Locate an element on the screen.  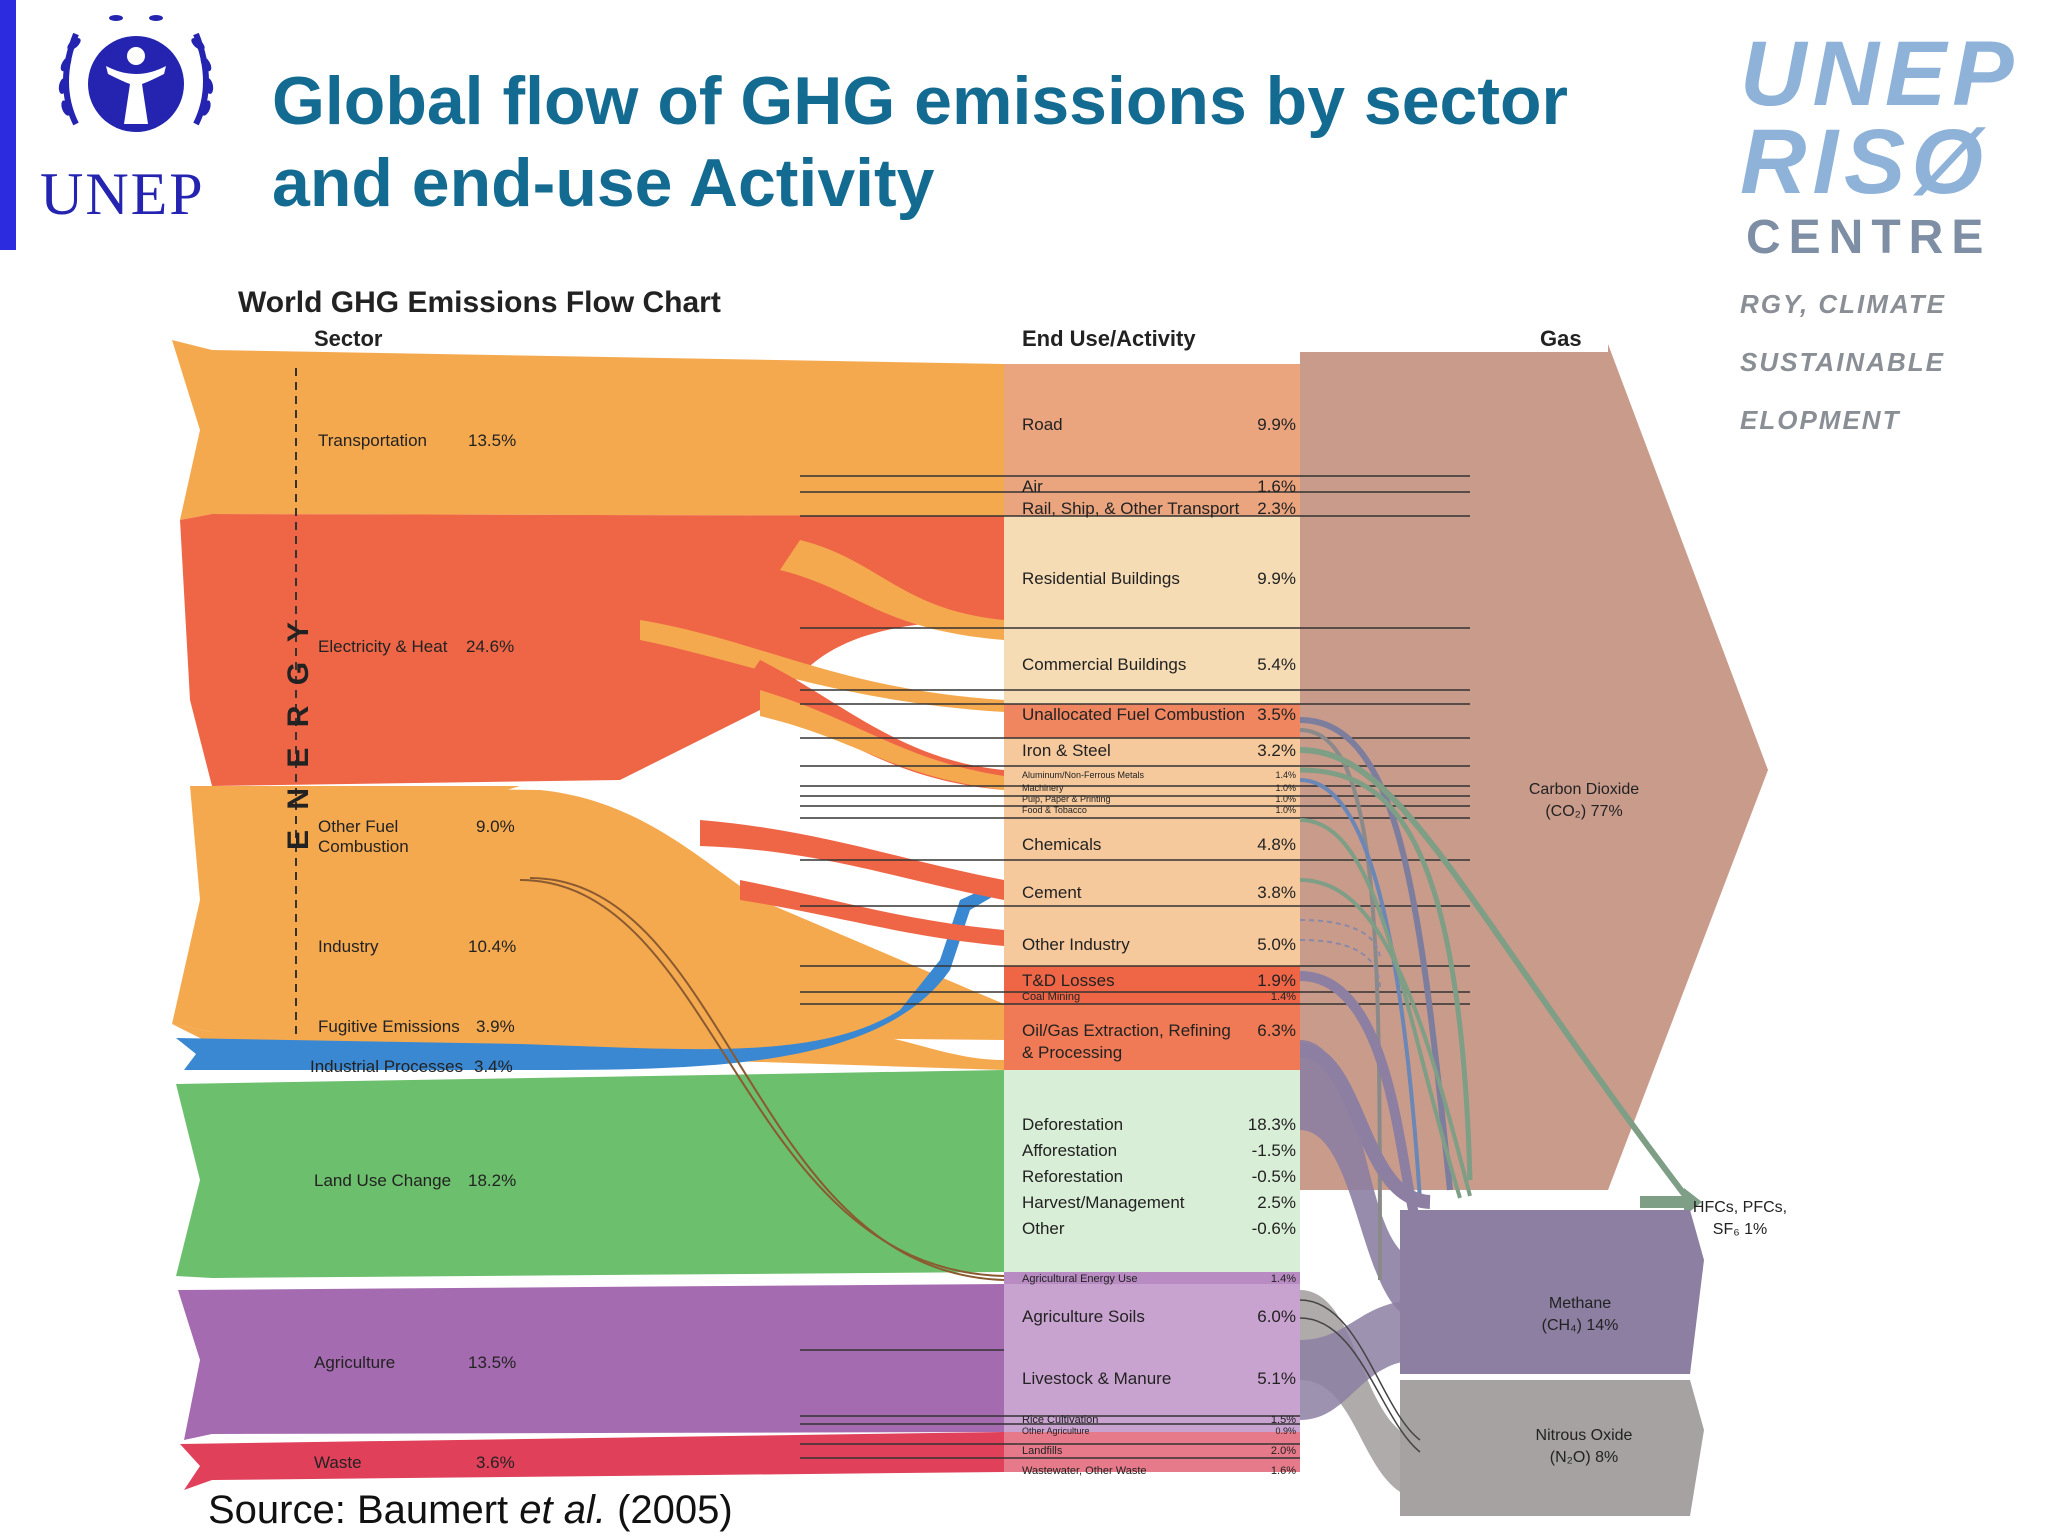
agri-energy-lines is located at coordinates (762, 1079).